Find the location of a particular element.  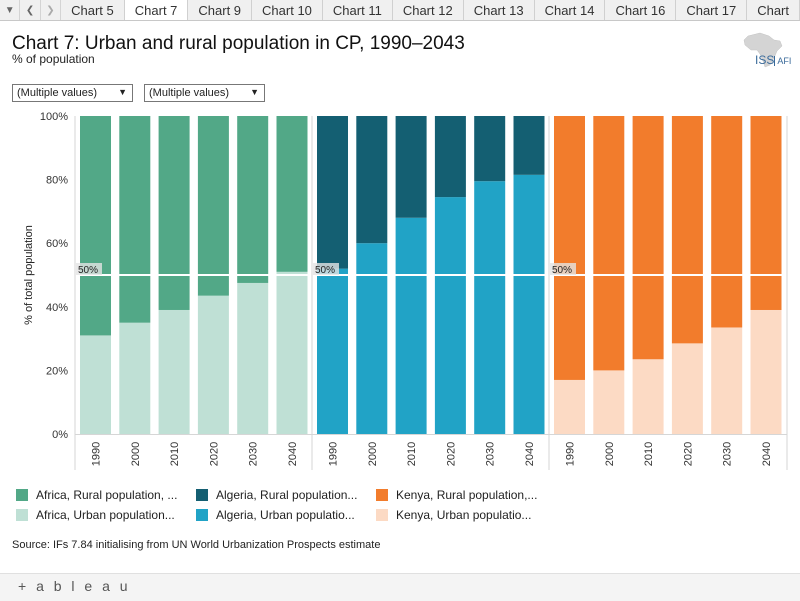

tabs-menu-icon: ▼ is located at coordinates (10, 10).